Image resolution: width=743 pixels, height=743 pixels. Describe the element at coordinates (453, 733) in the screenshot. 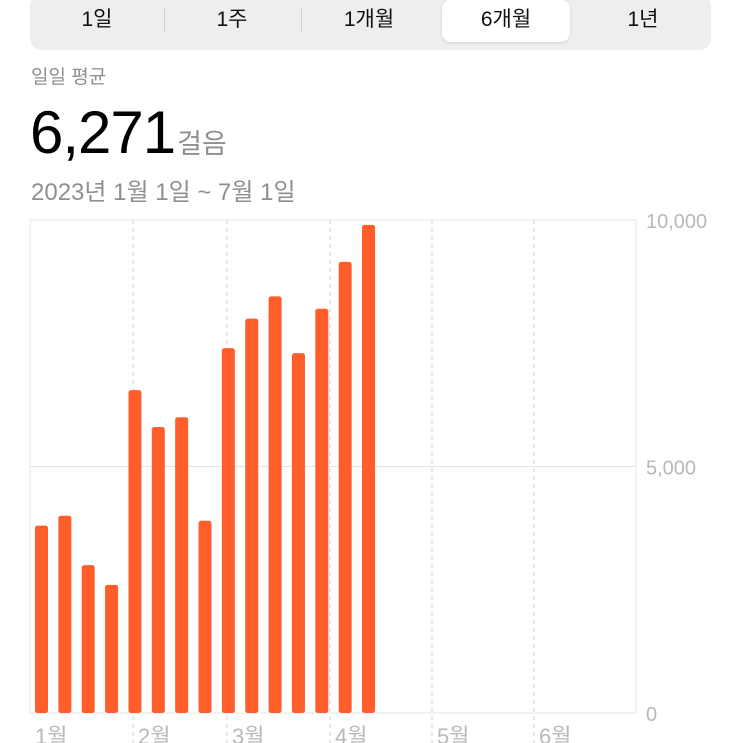

I see `x-tick-label: 5월` at that location.